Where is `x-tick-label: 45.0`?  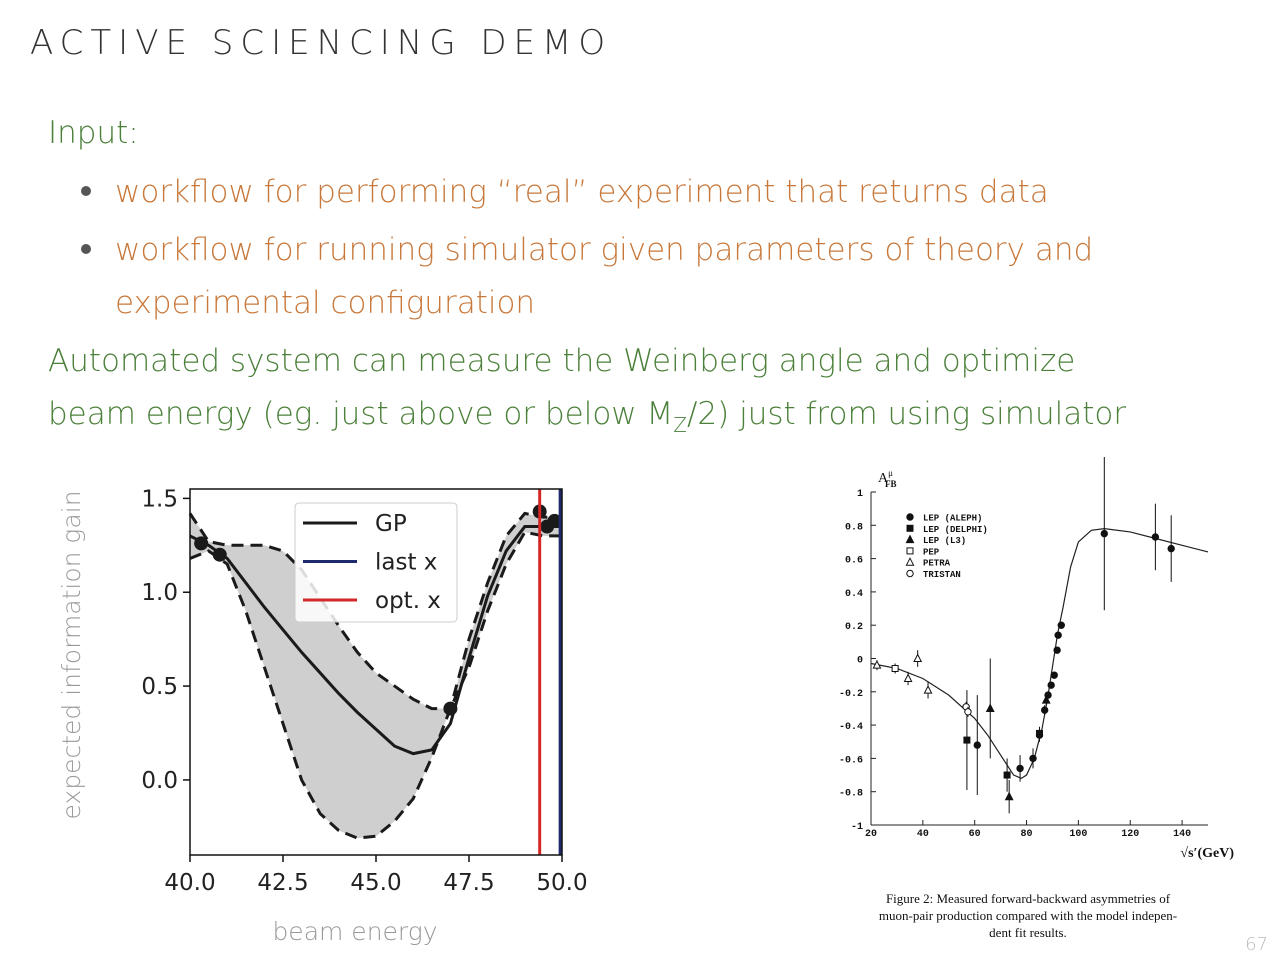 x-tick-label: 45.0 is located at coordinates (375, 883).